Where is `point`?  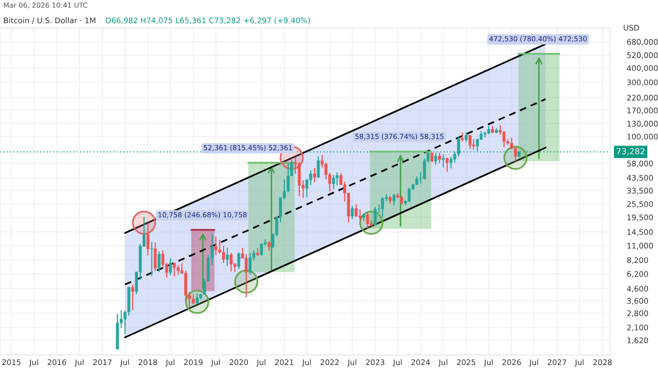
point is located at coordinates (144, 222).